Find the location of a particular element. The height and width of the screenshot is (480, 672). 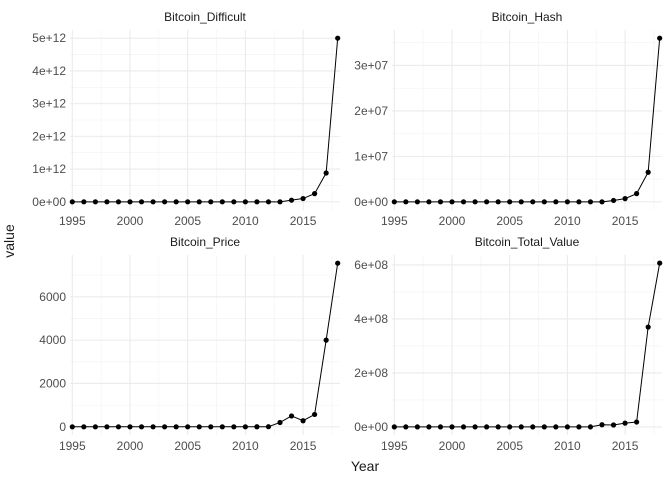

y-tick-label: 4e+12 is located at coordinates (49, 71).